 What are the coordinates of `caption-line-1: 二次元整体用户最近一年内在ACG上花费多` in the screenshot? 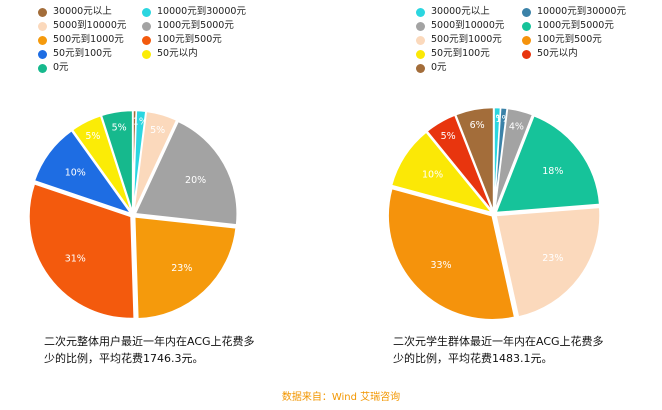 It's located at (149, 341).